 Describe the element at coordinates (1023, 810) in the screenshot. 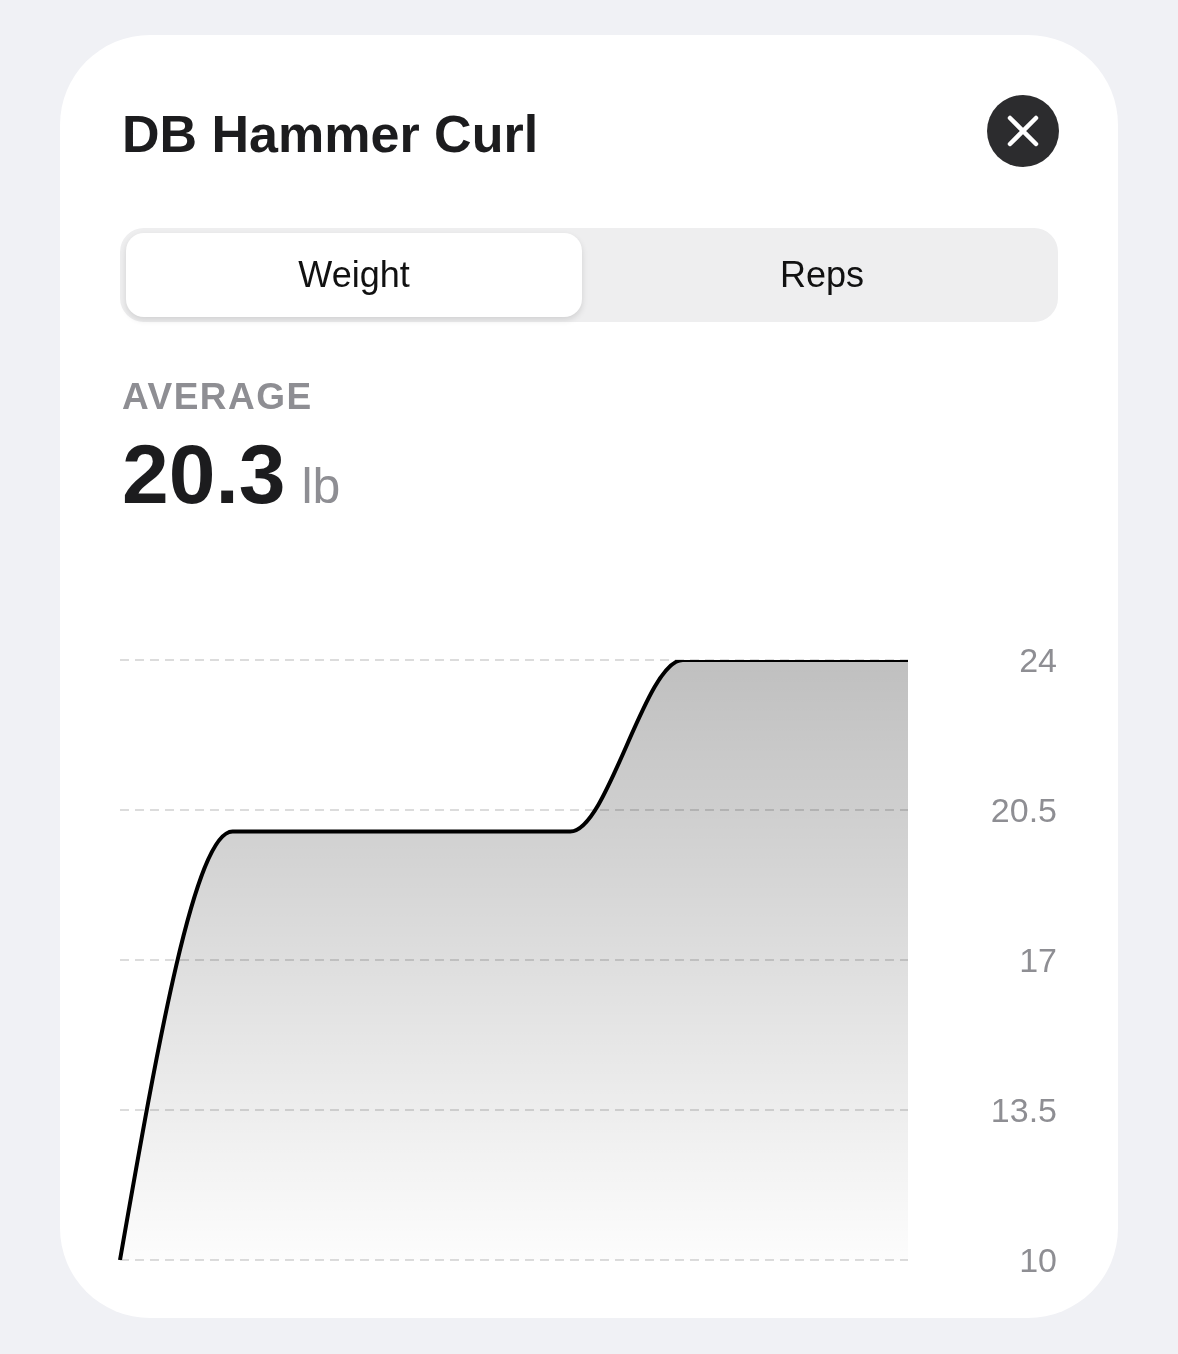

I see `y-tick-label: 20.5` at that location.